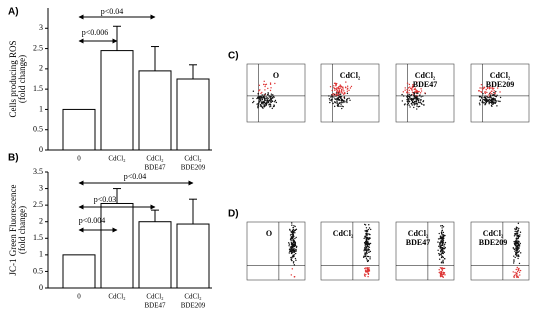  Describe the element at coordinates (41, 68) in the screenshot. I see `y-tick-label: 2` at that location.